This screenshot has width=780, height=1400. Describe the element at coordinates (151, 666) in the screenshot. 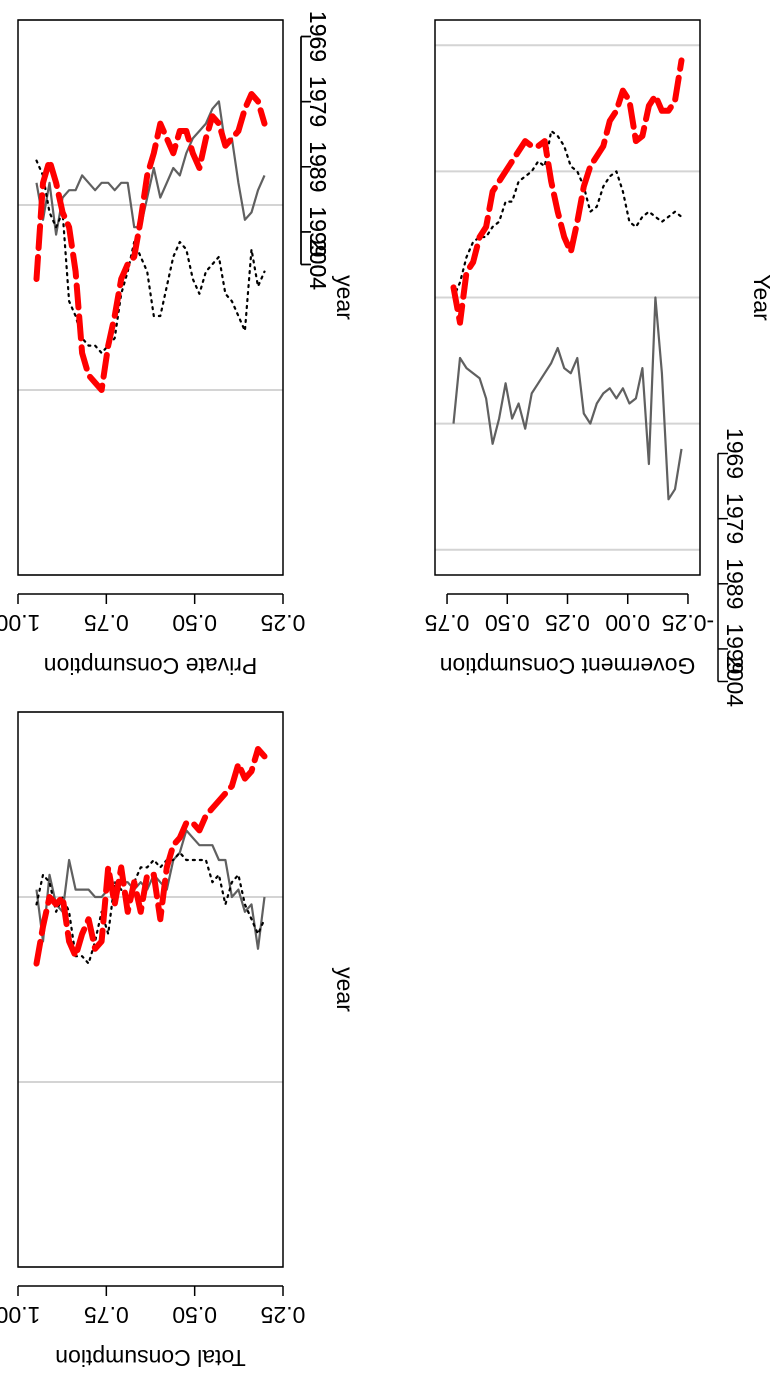

I see `y-axis-label: Private Consumption` at that location.